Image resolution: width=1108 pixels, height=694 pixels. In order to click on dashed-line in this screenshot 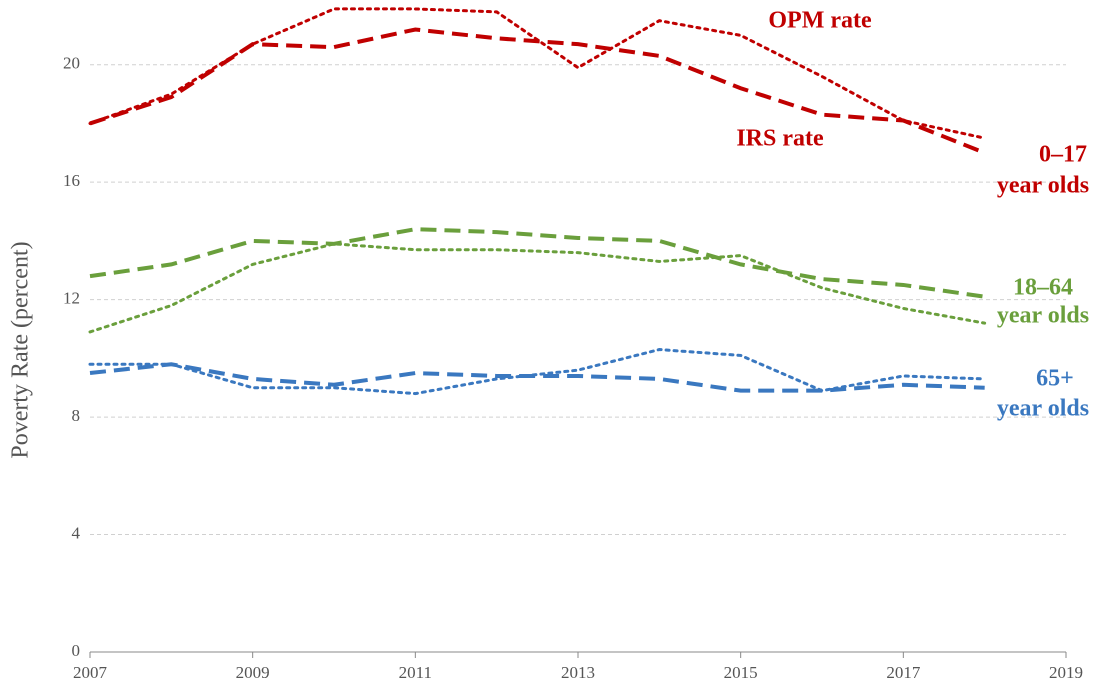, I will do `click(537, 263)`.